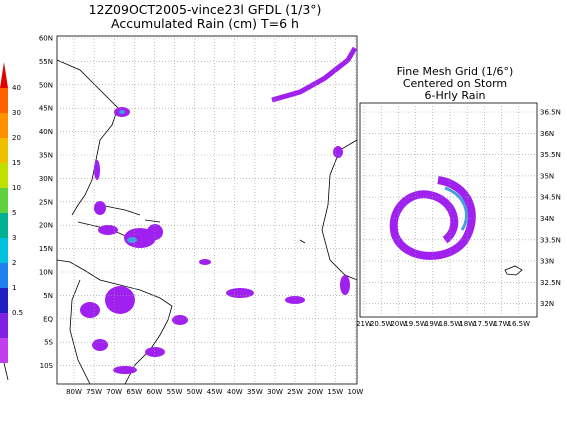 The image size is (567, 430). Describe the element at coordinates (432, 218) in the screenshot. I see `storm-rain` at that location.